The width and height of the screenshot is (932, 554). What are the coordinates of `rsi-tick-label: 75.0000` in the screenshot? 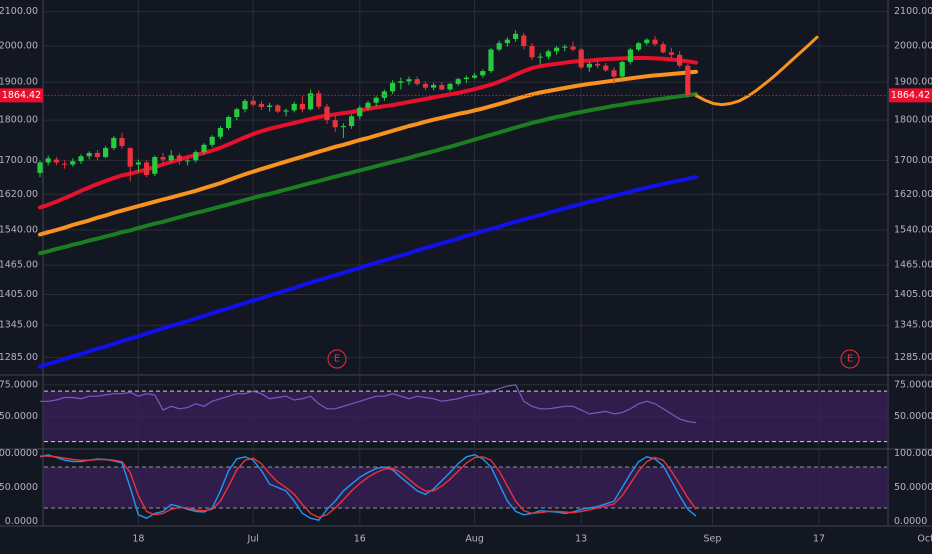 It's located at (913, 384).